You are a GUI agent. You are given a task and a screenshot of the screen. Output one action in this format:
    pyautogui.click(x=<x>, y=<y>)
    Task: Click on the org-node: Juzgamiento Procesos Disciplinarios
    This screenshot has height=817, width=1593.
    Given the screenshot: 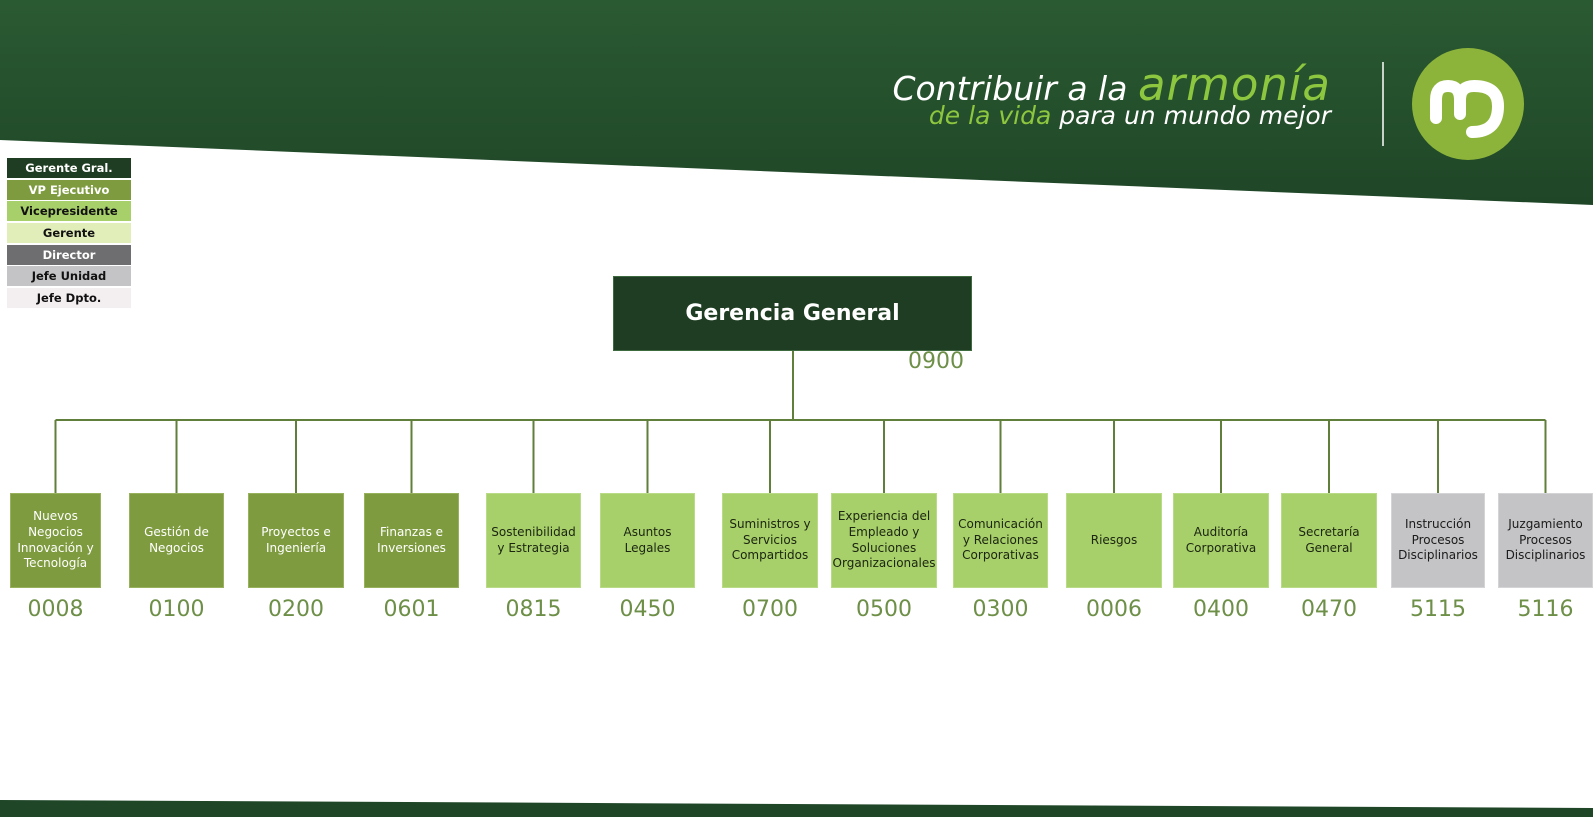 What is the action you would take?
    pyautogui.click(x=1545, y=540)
    